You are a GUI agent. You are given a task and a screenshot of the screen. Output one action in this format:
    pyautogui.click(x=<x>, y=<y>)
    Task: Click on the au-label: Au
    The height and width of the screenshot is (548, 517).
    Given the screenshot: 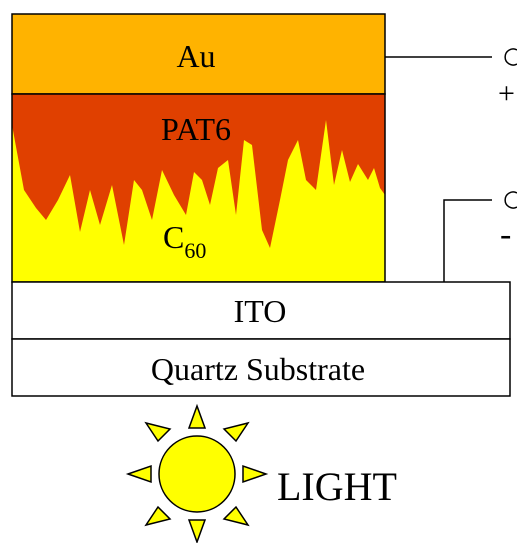 What is the action you would take?
    pyautogui.click(x=195, y=56)
    